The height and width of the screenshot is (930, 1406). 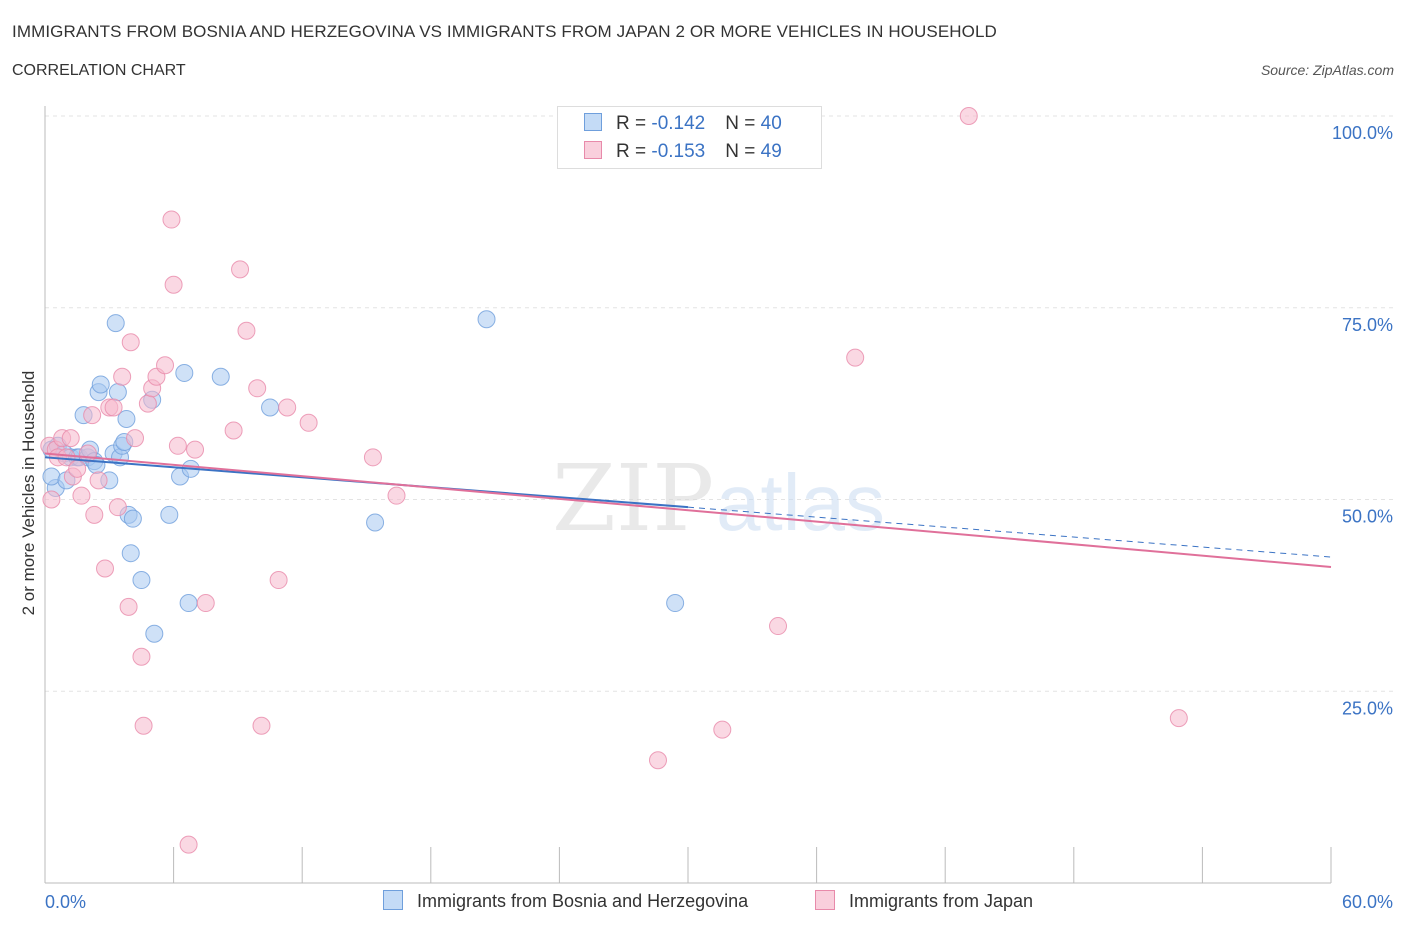 What do you see at coordinates (689, 137) in the screenshot?
I see `legend-box: R = -0.142 N = 40 R = -0.153 N = 49` at bounding box center [689, 137].